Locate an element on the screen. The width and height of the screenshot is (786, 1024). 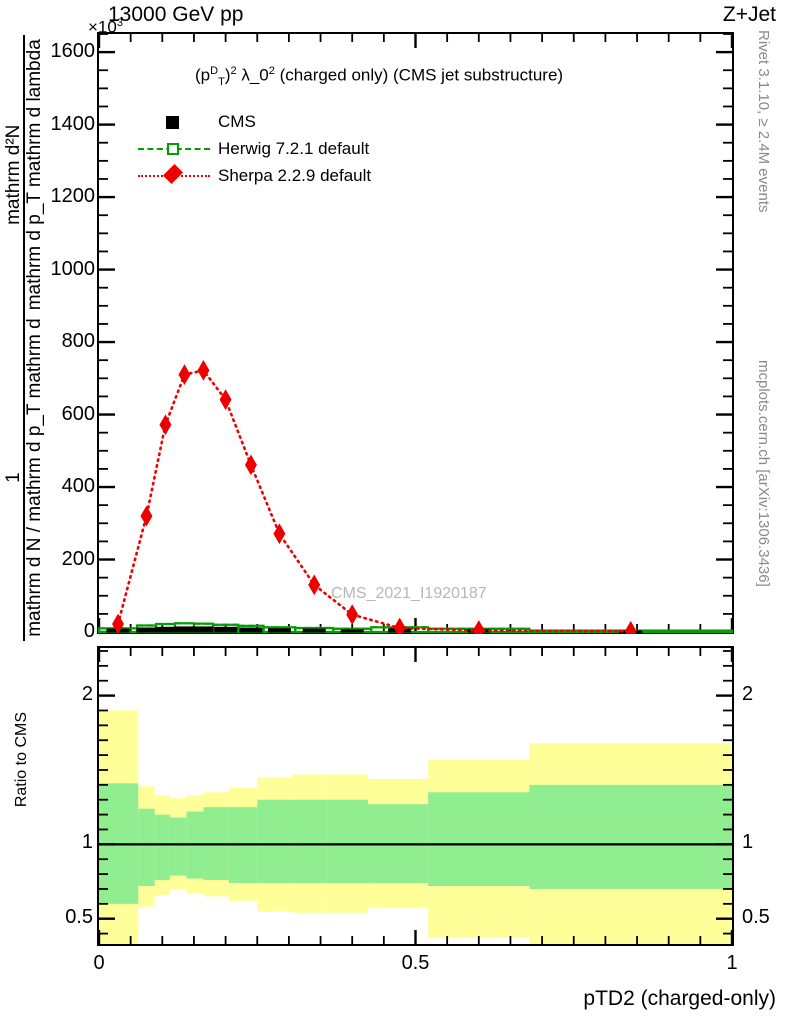
filled-diamond-icon is located at coordinates (173, 173).